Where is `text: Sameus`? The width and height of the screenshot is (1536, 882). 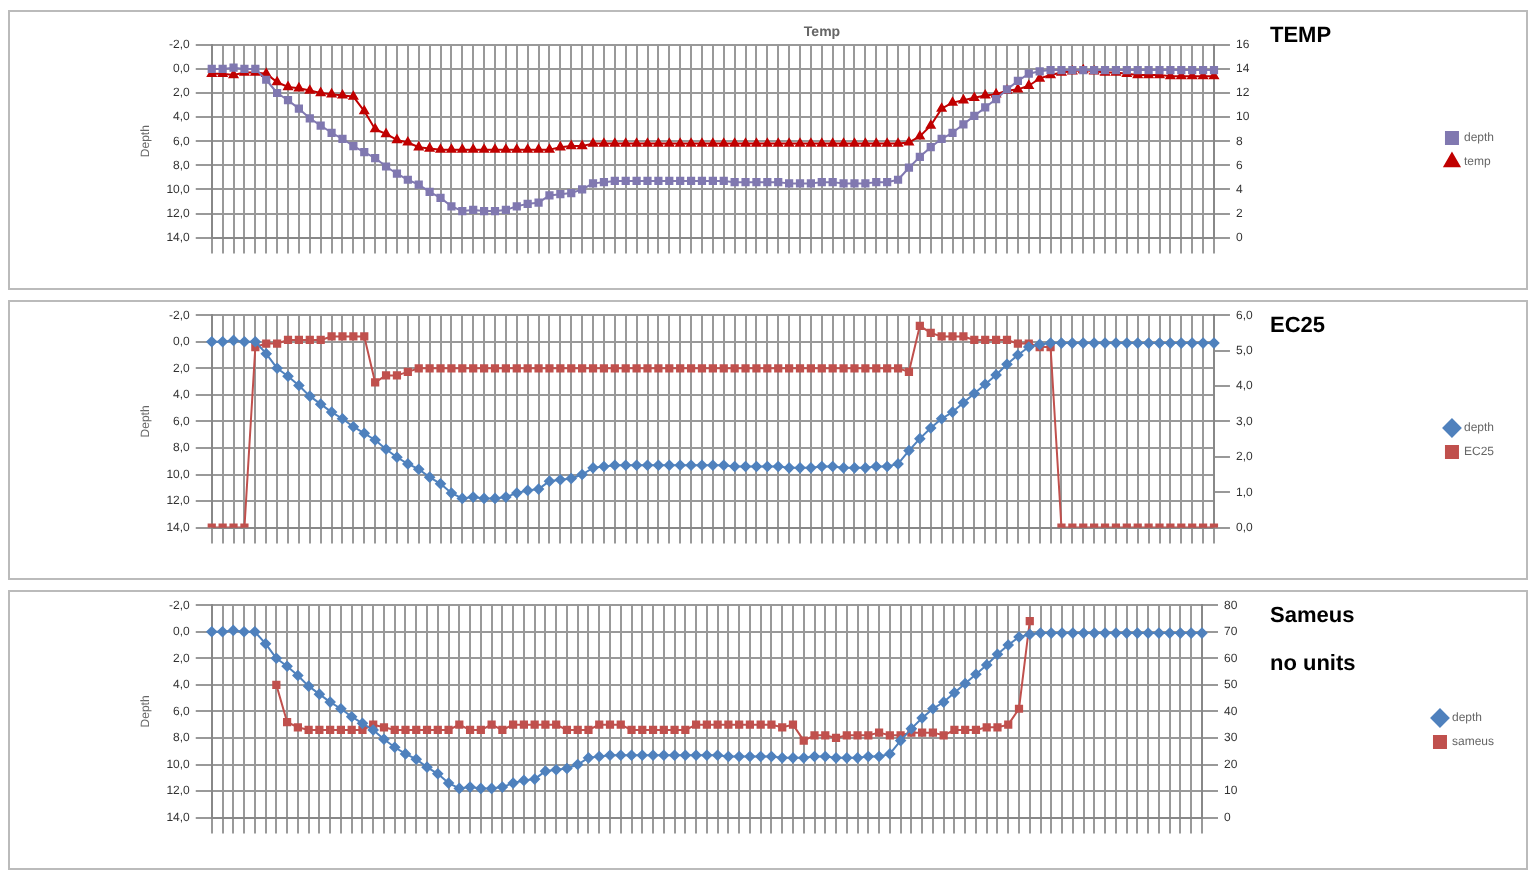 text: Sameus is located at coordinates (1313, 616).